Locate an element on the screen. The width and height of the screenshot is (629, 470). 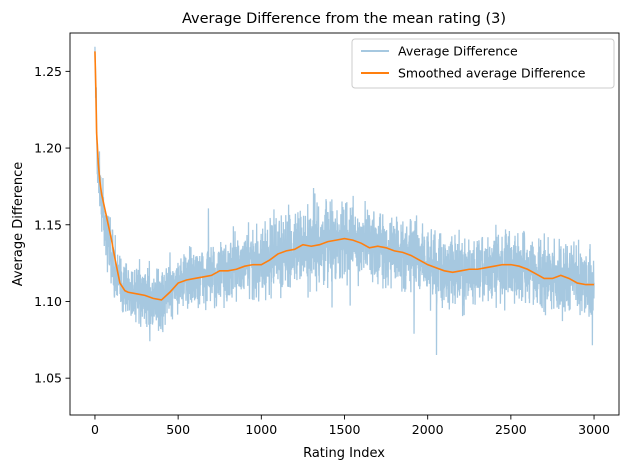
y-axis-label: Average Difference is located at coordinates (18, 224).